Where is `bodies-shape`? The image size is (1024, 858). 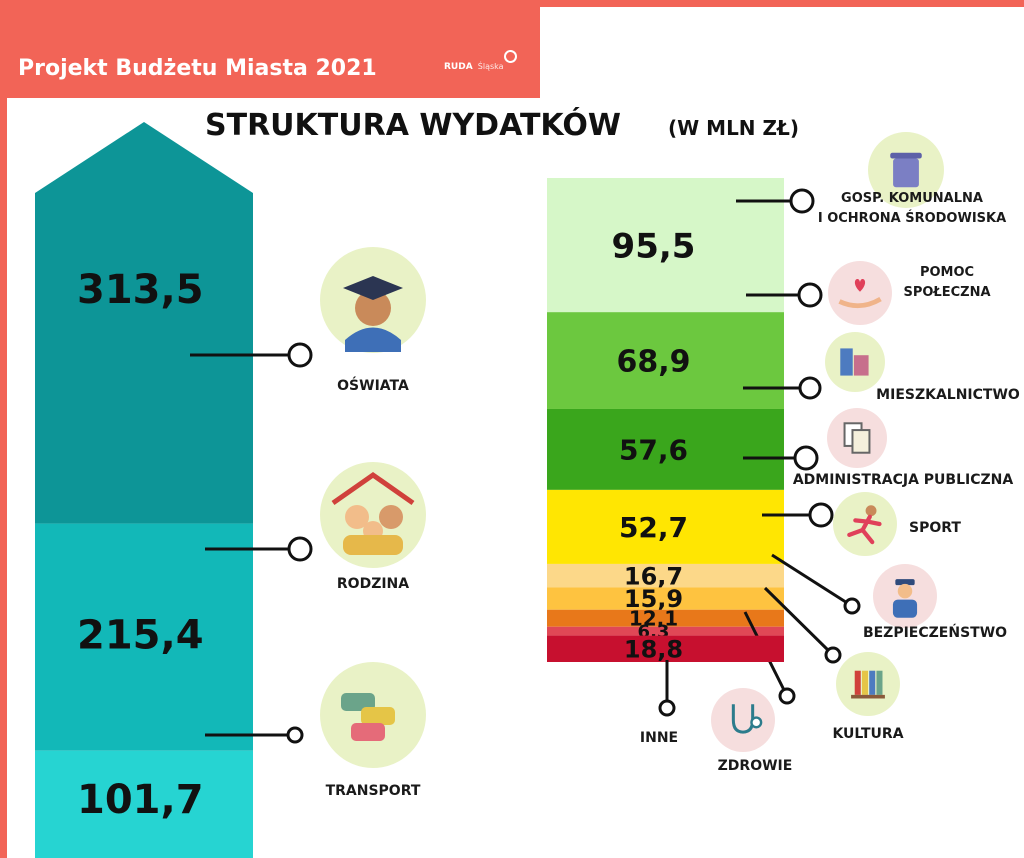
bodies-shape is located at coordinates (373, 545).